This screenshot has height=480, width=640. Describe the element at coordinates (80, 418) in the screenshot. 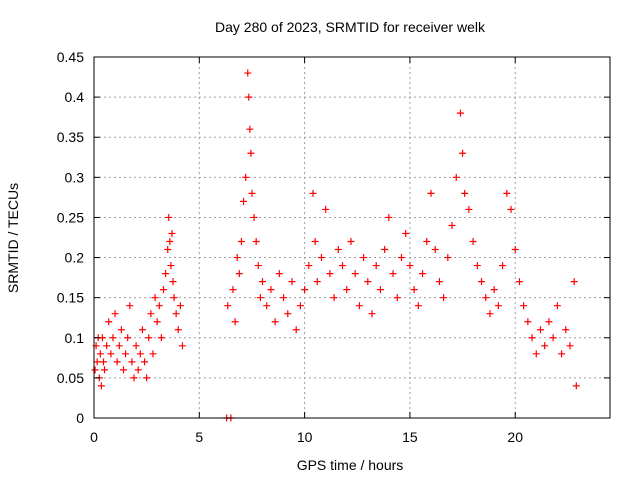

I see `y-tick-label: 0` at that location.